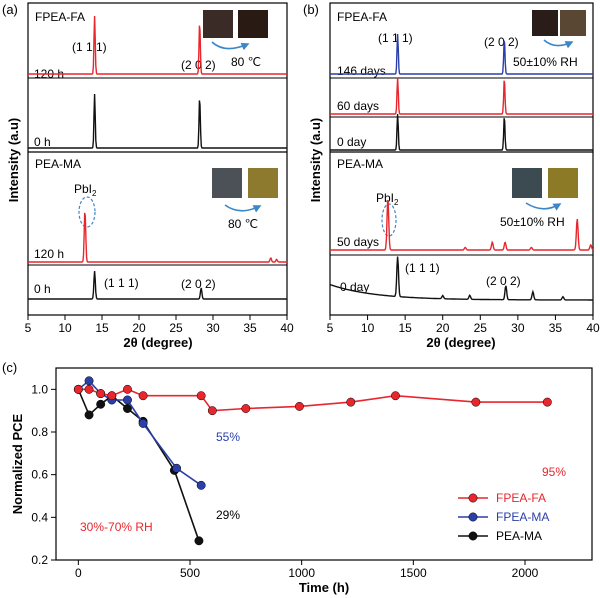 The height and width of the screenshot is (598, 600). What do you see at coordinates (501, 42) in the screenshot?
I see `panel-b-top-peak-label-202: (2 0 2)` at bounding box center [501, 42].